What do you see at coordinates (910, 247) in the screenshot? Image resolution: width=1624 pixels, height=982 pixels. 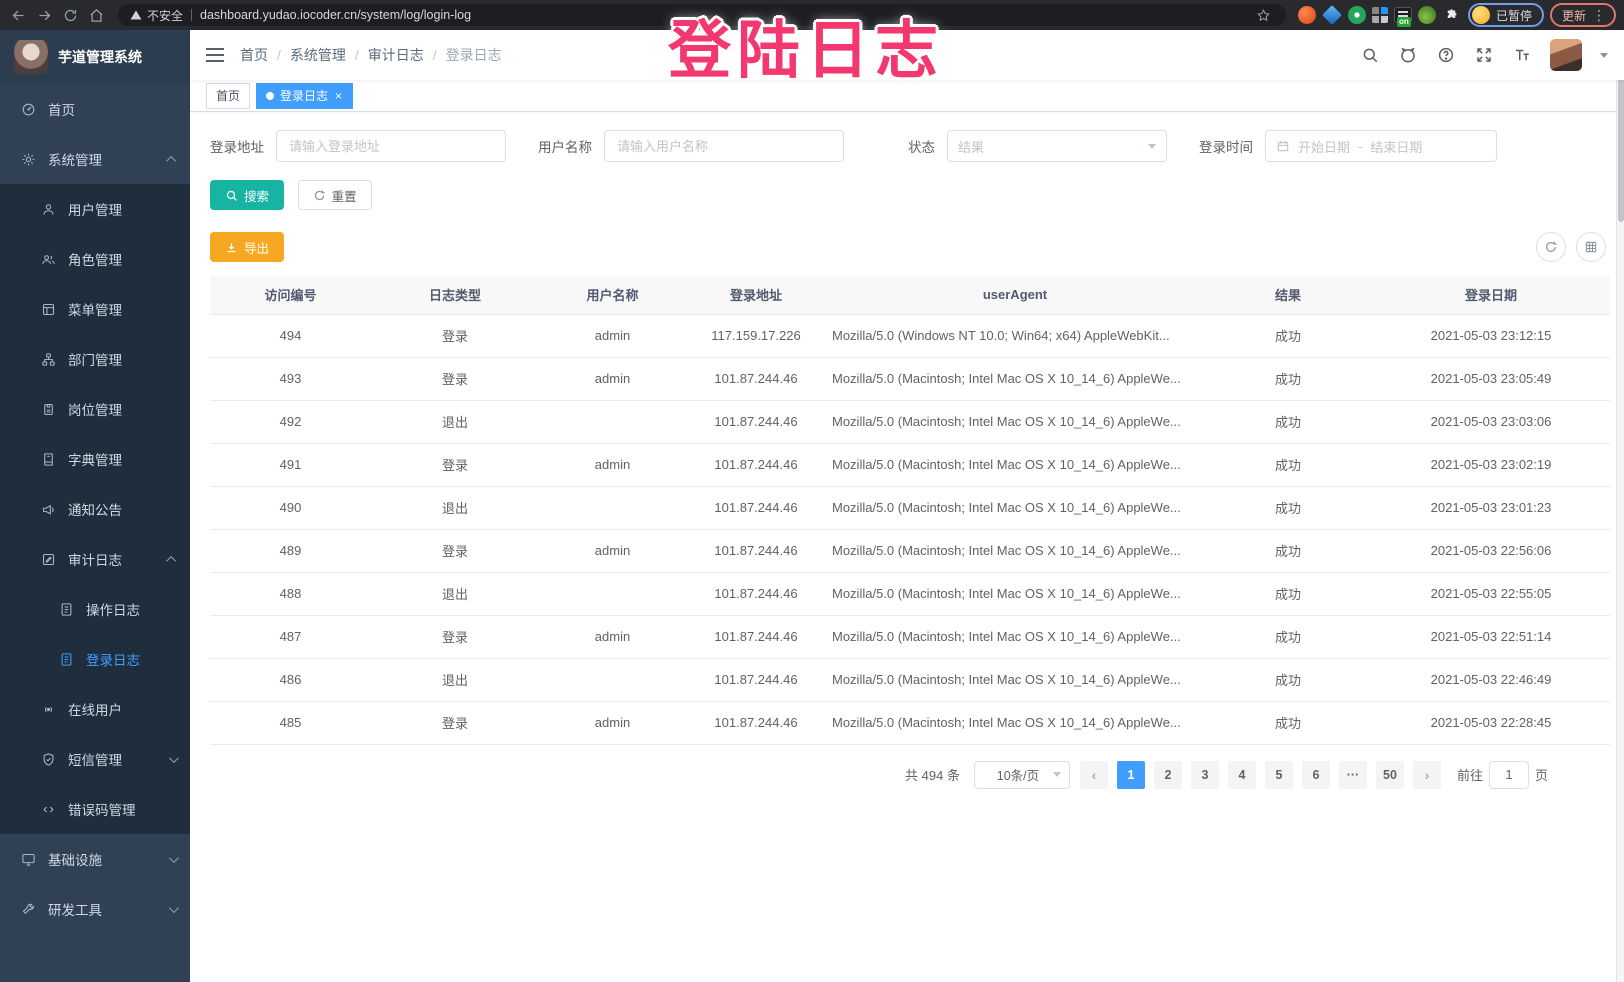 I see `toolbar-row: 导出` at bounding box center [910, 247].